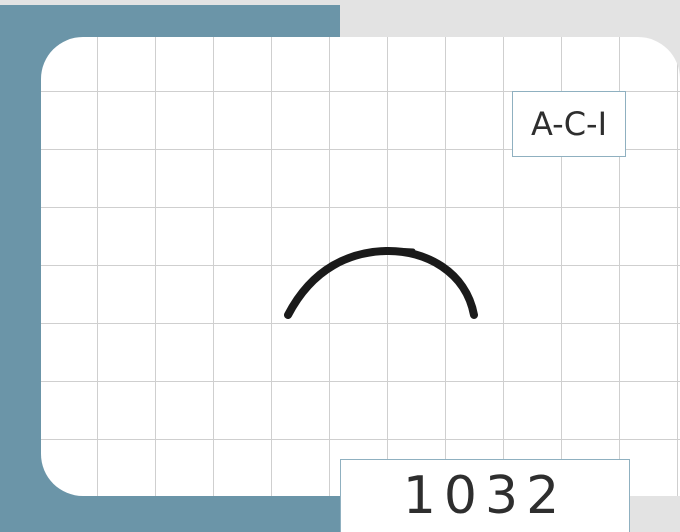 The height and width of the screenshot is (532, 680). What do you see at coordinates (485, 495) in the screenshot?
I see `number-label: 1032` at bounding box center [485, 495].